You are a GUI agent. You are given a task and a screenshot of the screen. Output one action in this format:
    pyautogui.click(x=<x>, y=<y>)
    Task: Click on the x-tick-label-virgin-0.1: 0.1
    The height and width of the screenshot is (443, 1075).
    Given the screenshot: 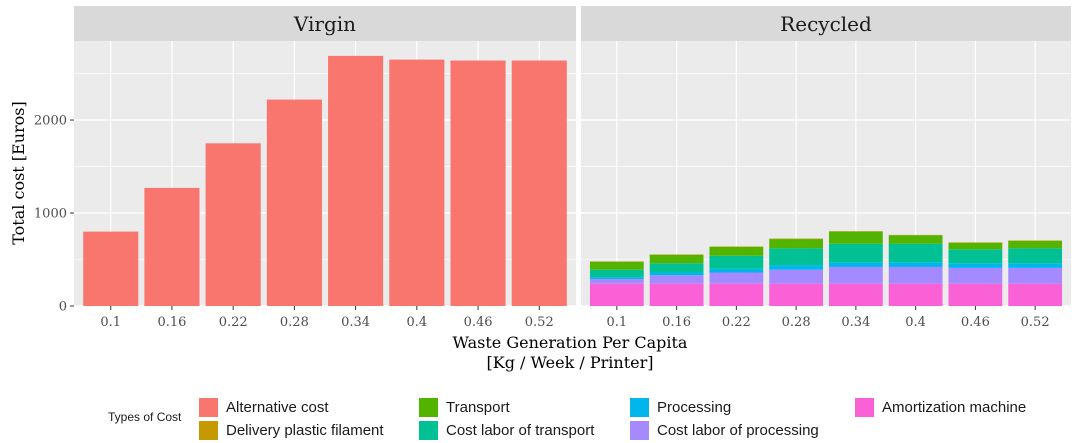 What is the action you would take?
    pyautogui.click(x=110, y=322)
    